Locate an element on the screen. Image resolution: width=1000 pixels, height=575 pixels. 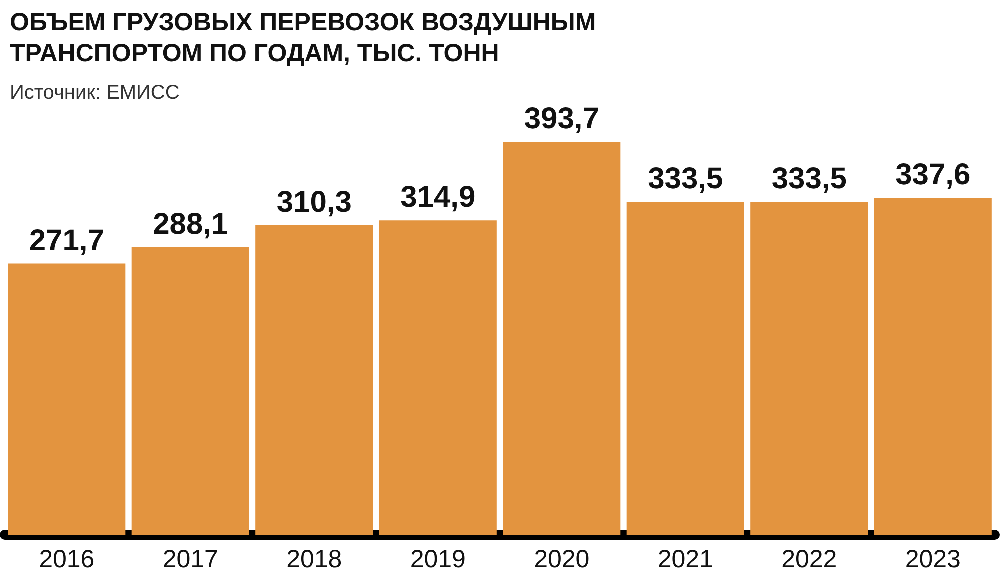
text: Источник: ЕМИСС is located at coordinates (95, 93).